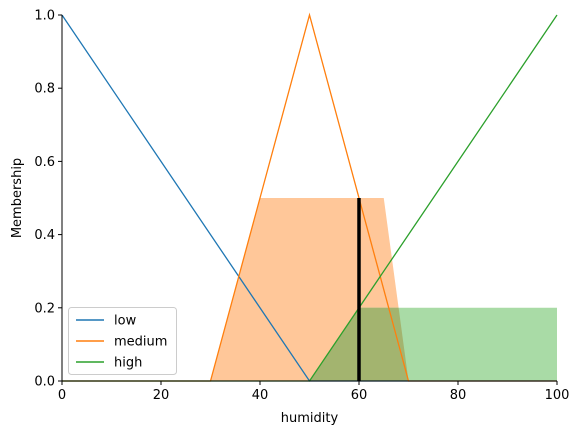  I want to click on y-tick-label: 0.2, so click(44, 308).